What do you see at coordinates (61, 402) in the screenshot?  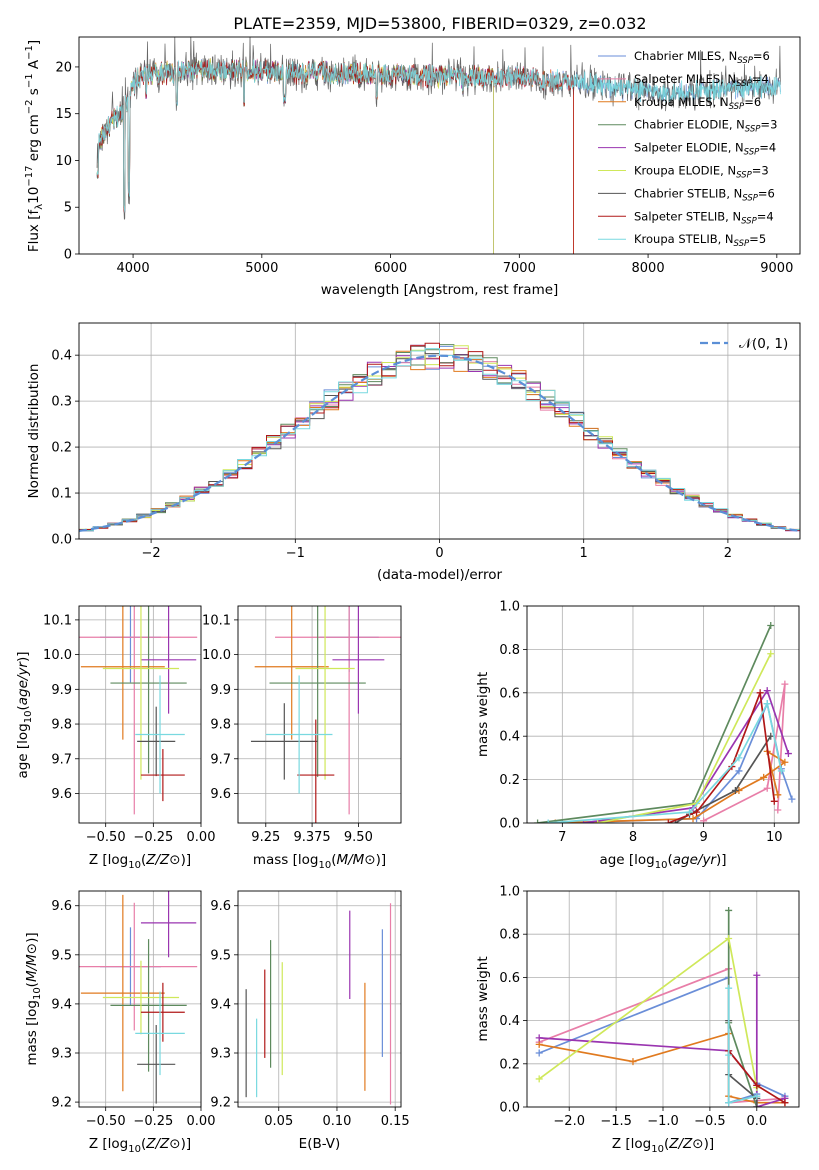 I see `y-tick-label: 0.3` at bounding box center [61, 402].